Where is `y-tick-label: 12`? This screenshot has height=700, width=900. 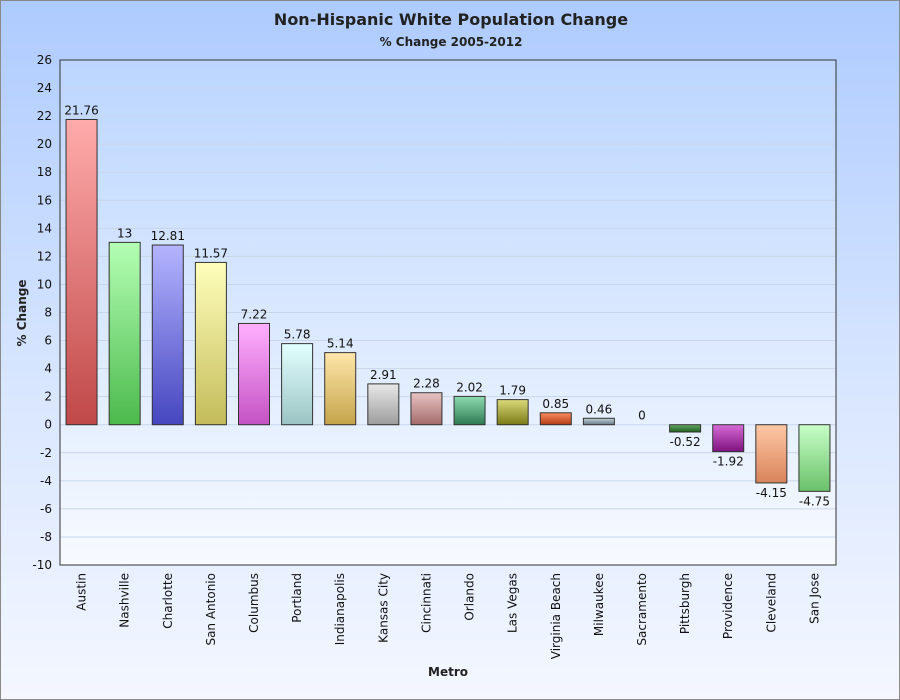
y-tick-label: 12 is located at coordinates (44, 256).